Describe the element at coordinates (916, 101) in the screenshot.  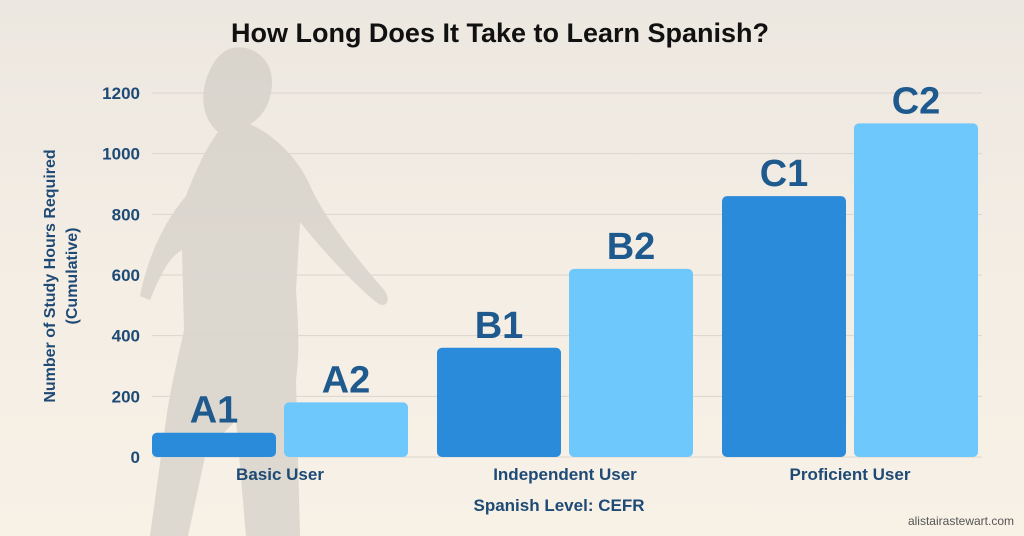
I see `bar-label-c2: C2` at that location.